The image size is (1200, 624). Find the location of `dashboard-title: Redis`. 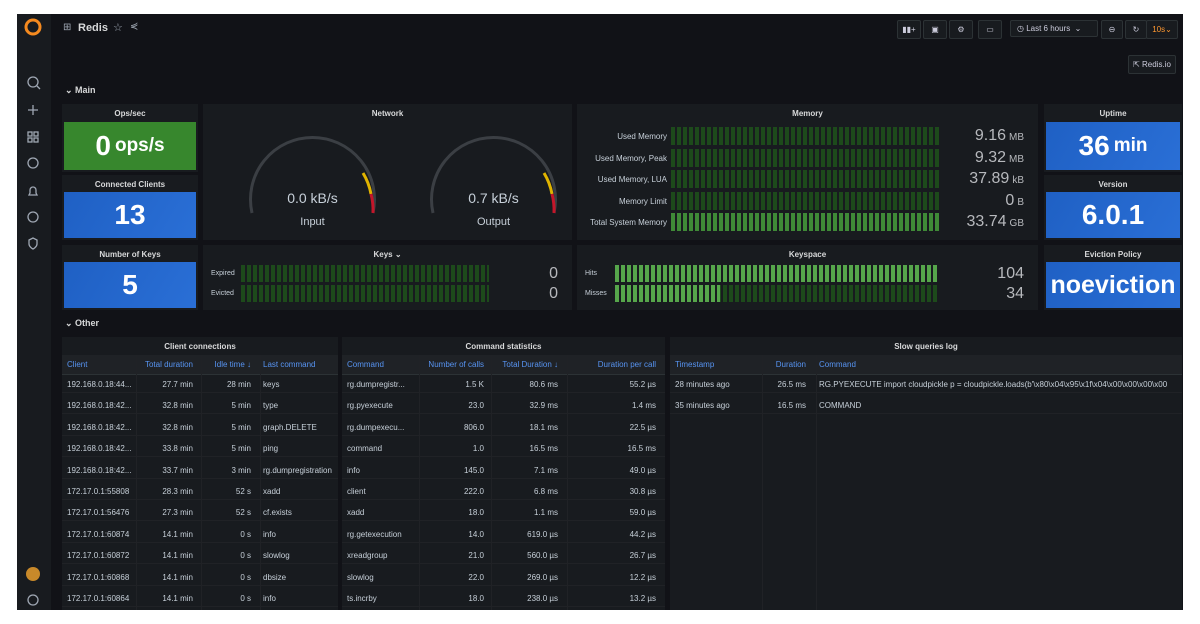

dashboard-title: Redis is located at coordinates (93, 28).